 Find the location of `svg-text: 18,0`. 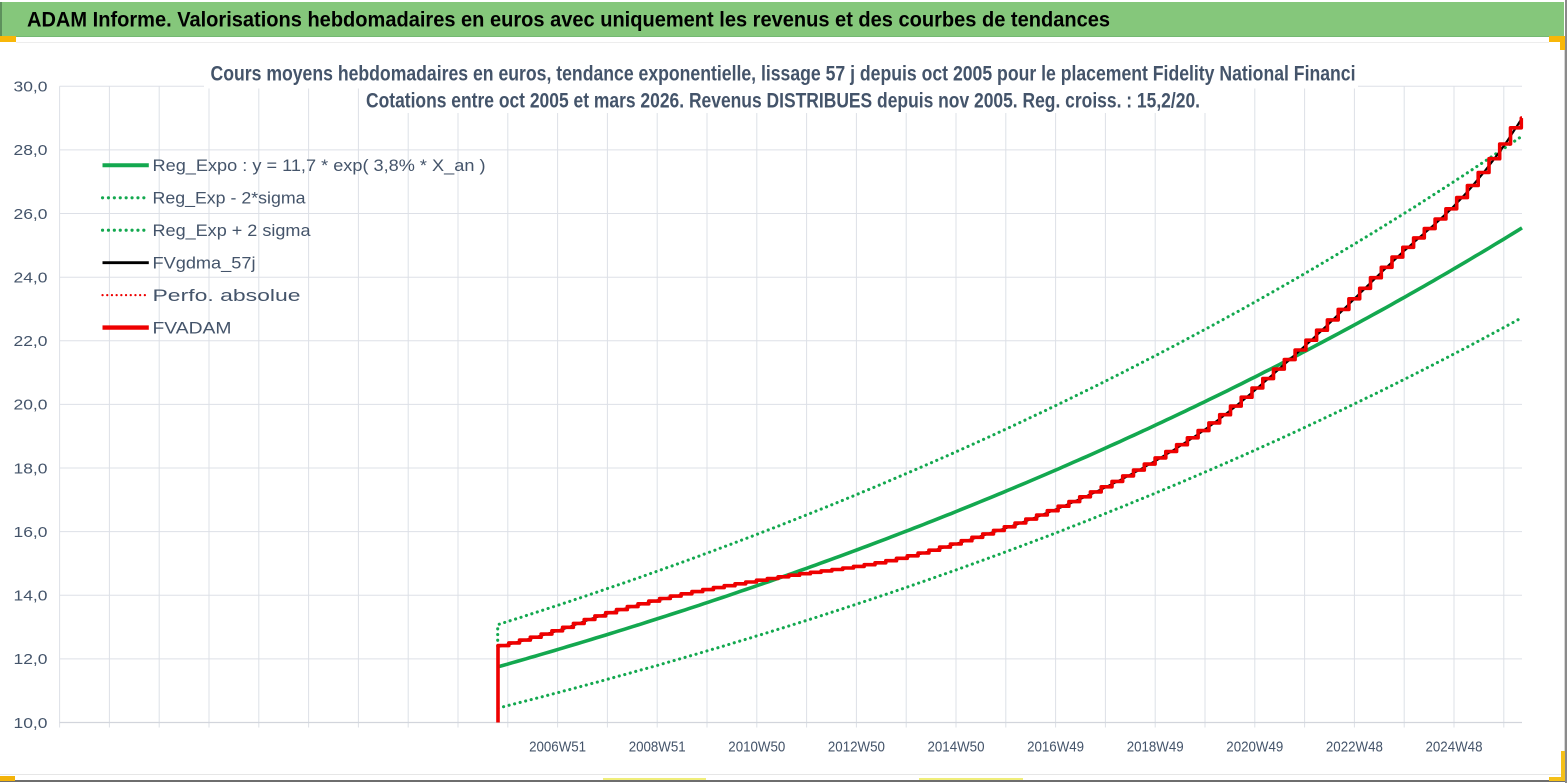

svg-text: 18,0 is located at coordinates (31, 468).